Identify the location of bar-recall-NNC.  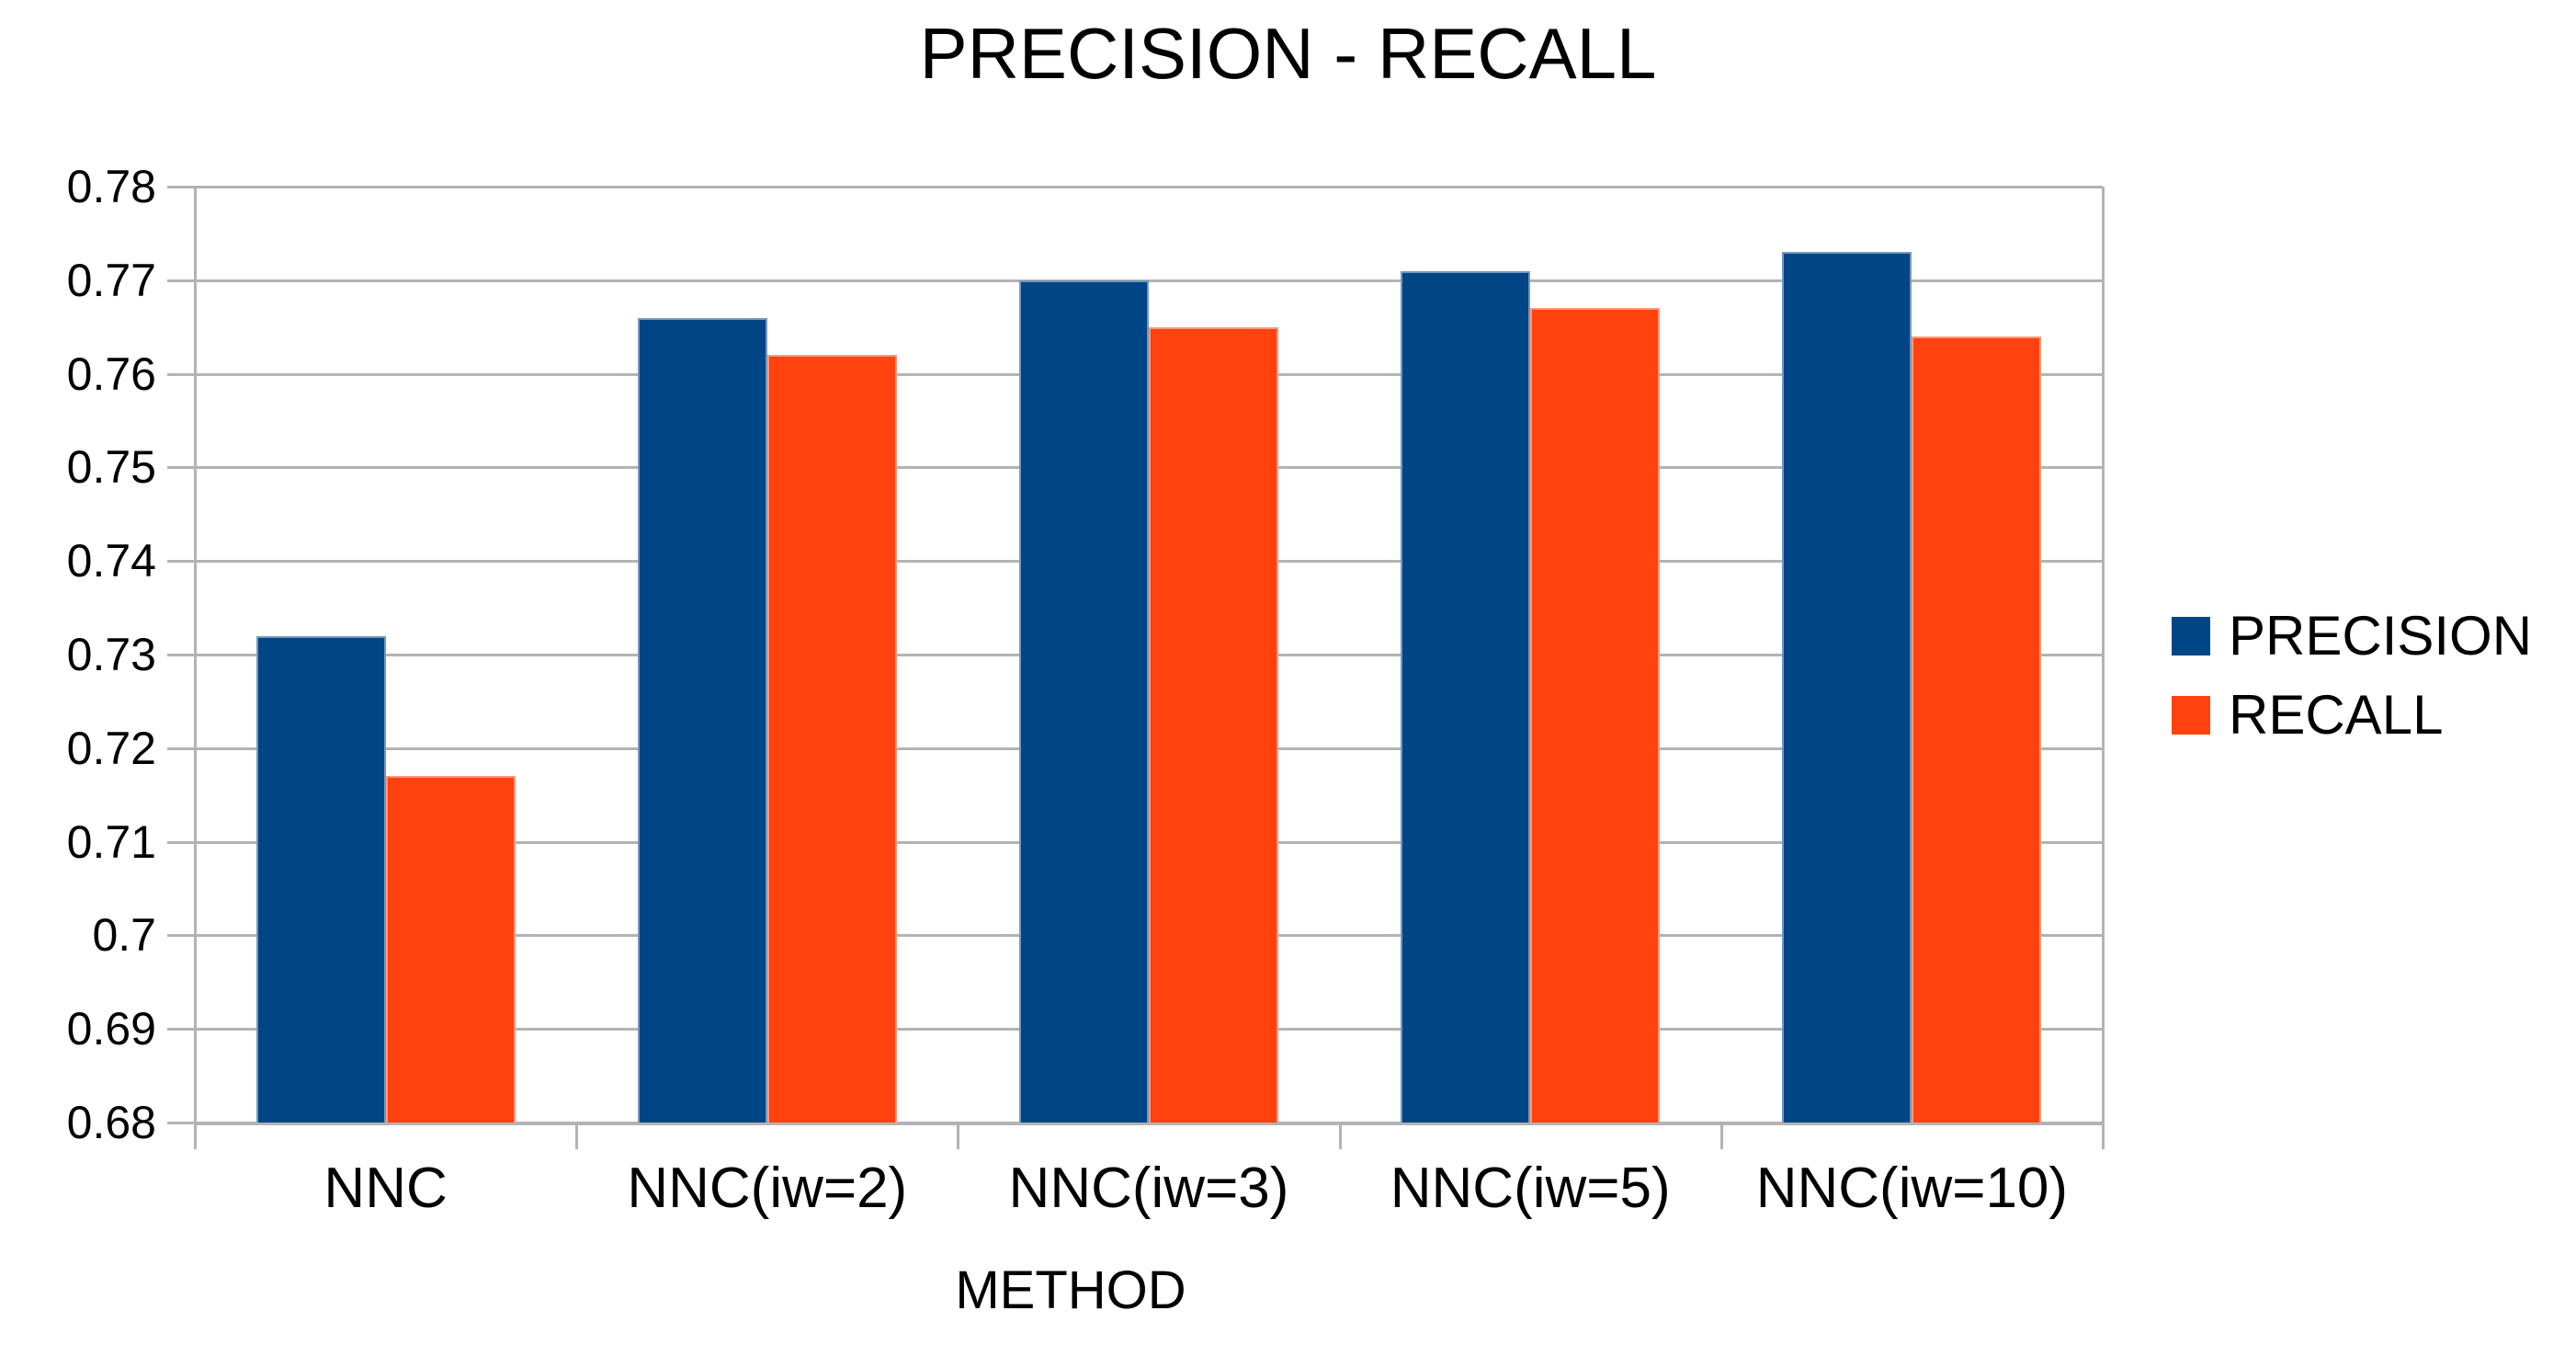
(450, 950).